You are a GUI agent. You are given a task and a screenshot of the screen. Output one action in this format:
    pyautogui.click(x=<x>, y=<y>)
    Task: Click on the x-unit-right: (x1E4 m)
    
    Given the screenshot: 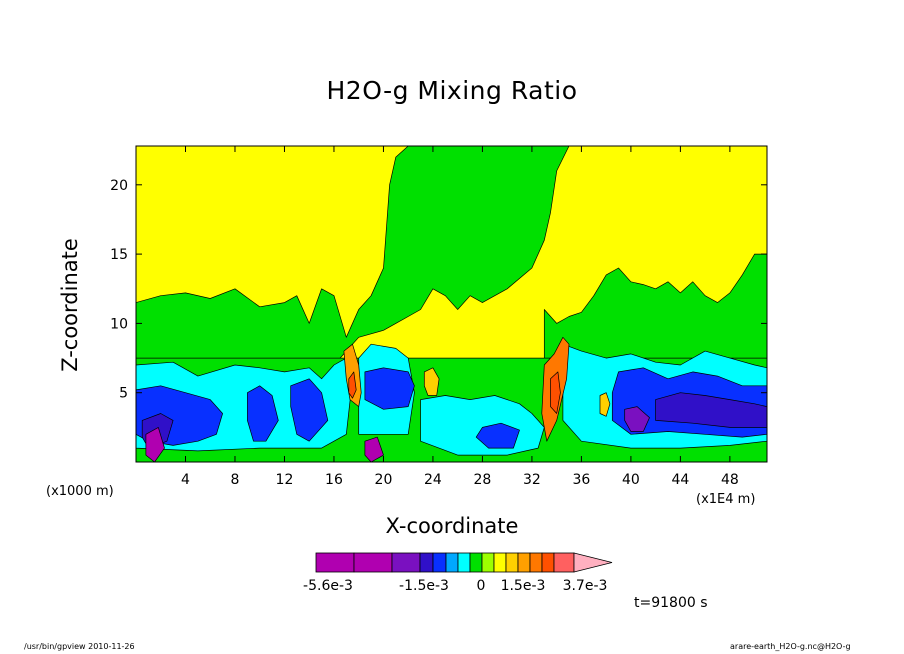 What is the action you would take?
    pyautogui.click(x=726, y=499)
    